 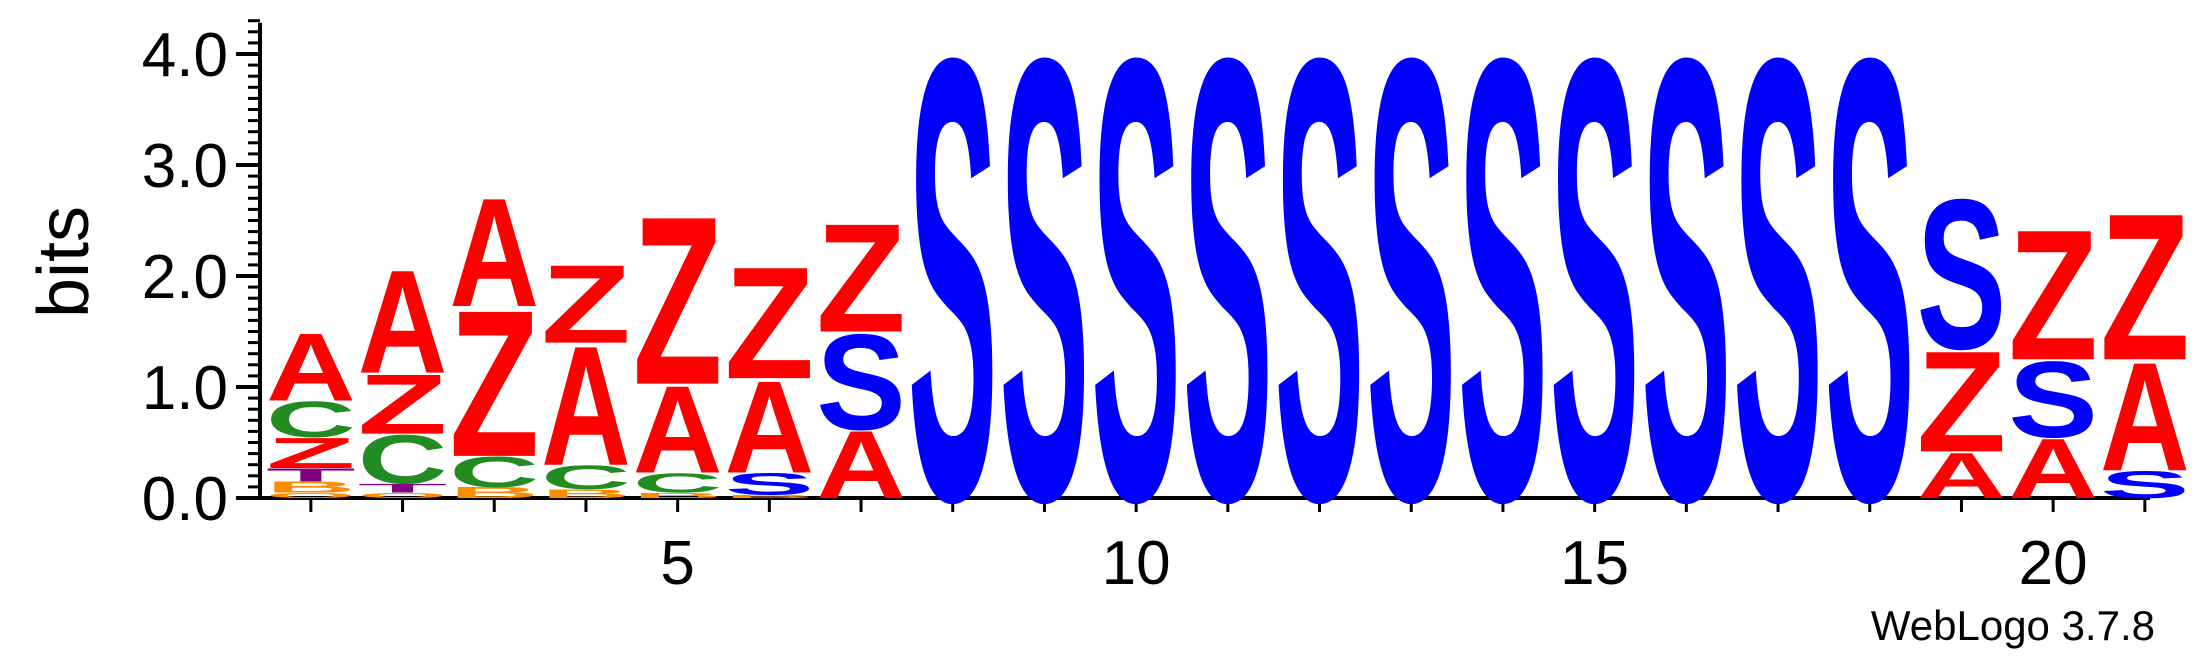 I want to click on y-tick-label: 4.0, so click(x=185, y=55).